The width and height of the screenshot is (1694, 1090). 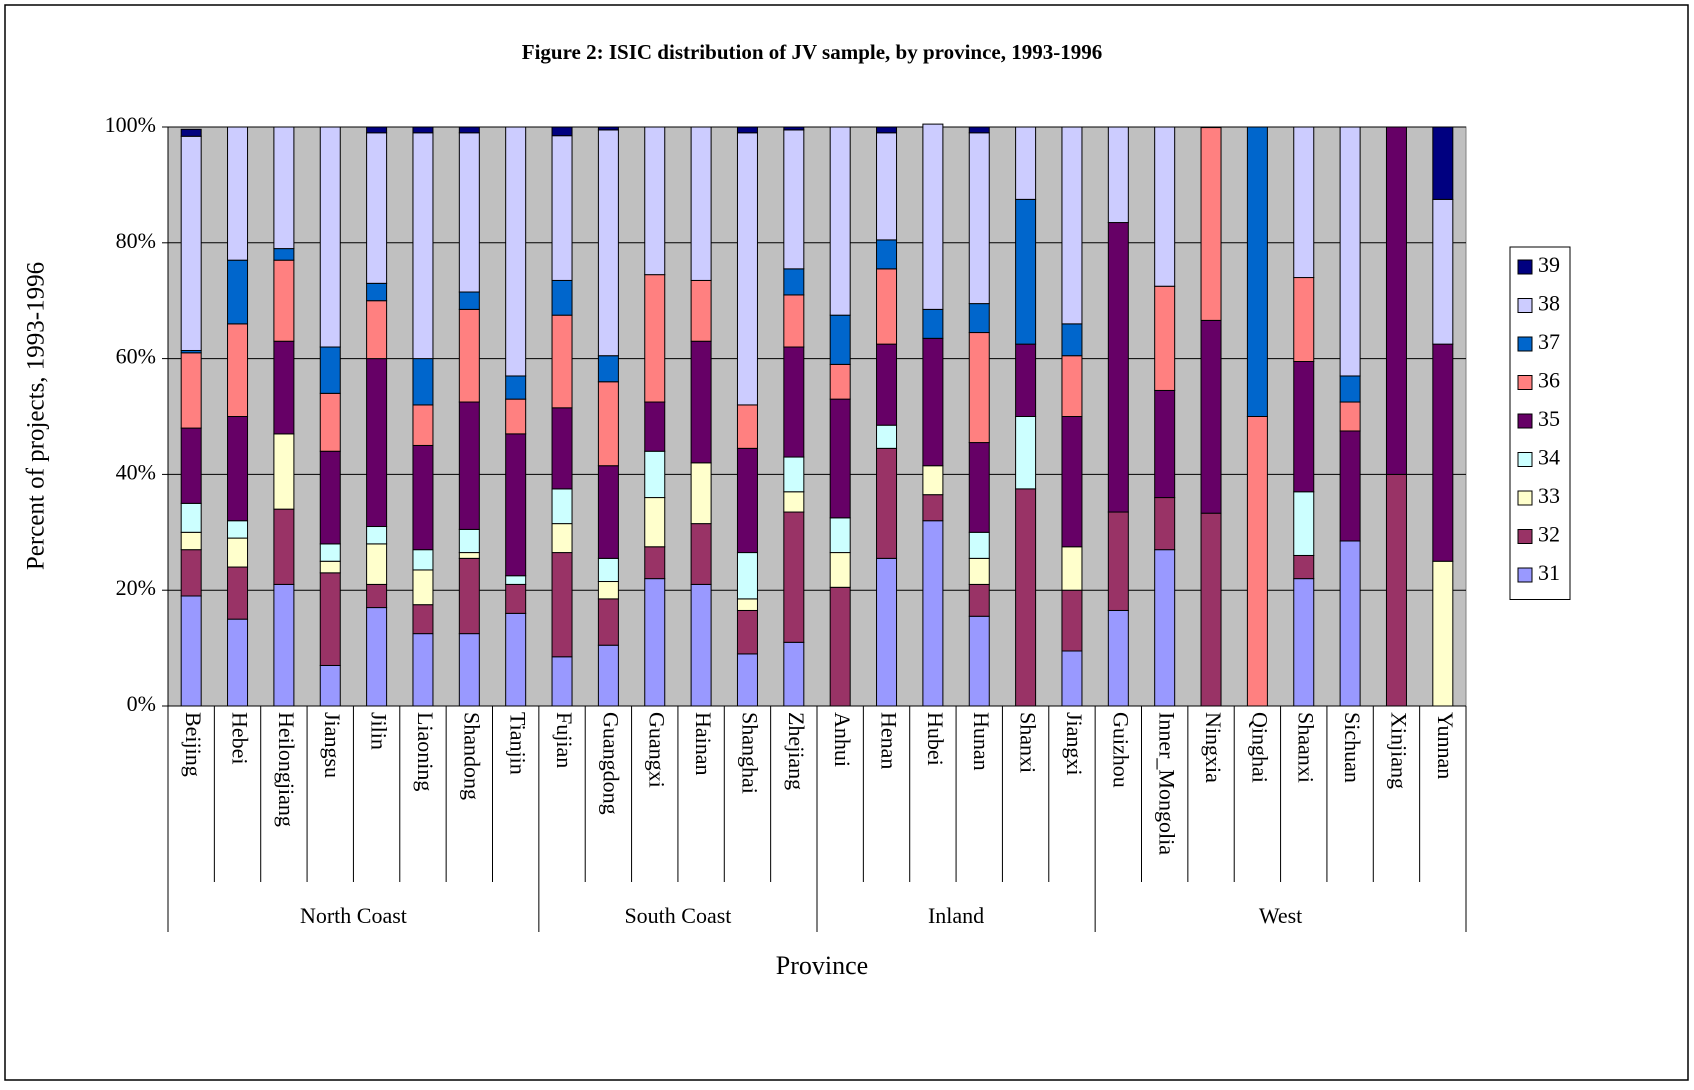 What do you see at coordinates (425, 751) in the screenshot?
I see `x-tick-label: Liaoning` at bounding box center [425, 751].